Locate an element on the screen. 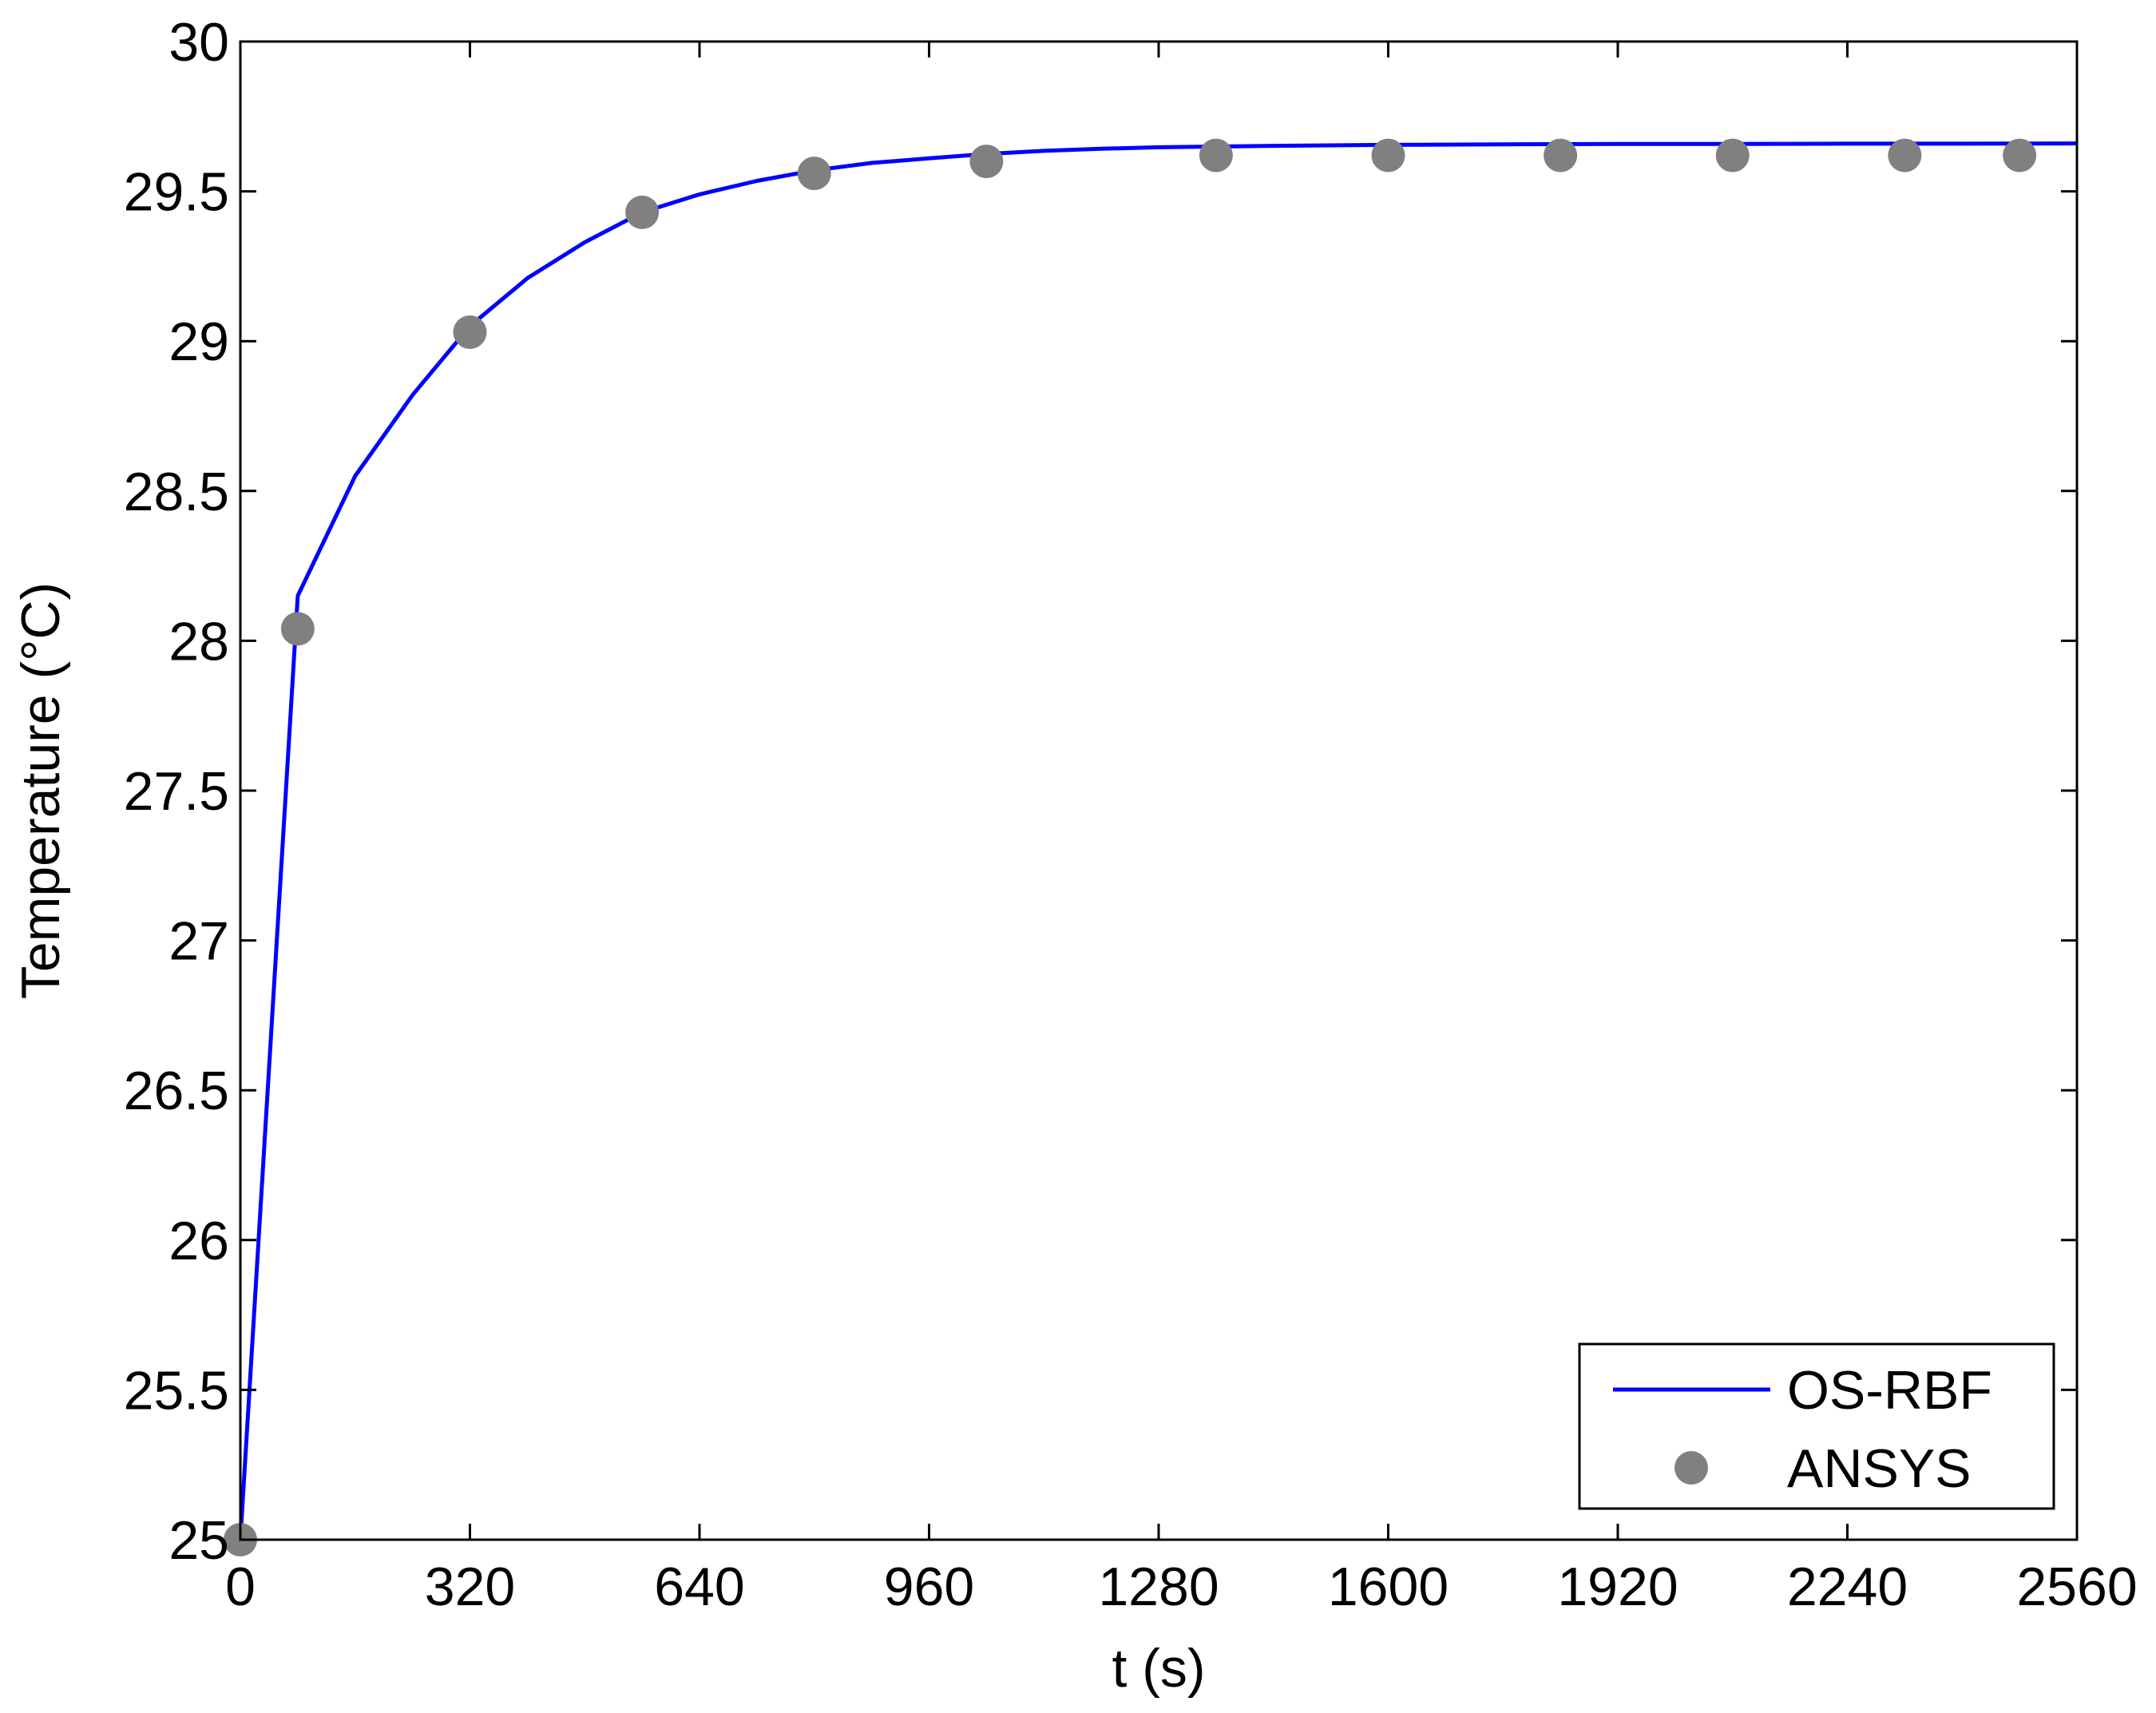 The width and height of the screenshot is (2156, 1713). x-tick-label: 320 is located at coordinates (470, 1586).